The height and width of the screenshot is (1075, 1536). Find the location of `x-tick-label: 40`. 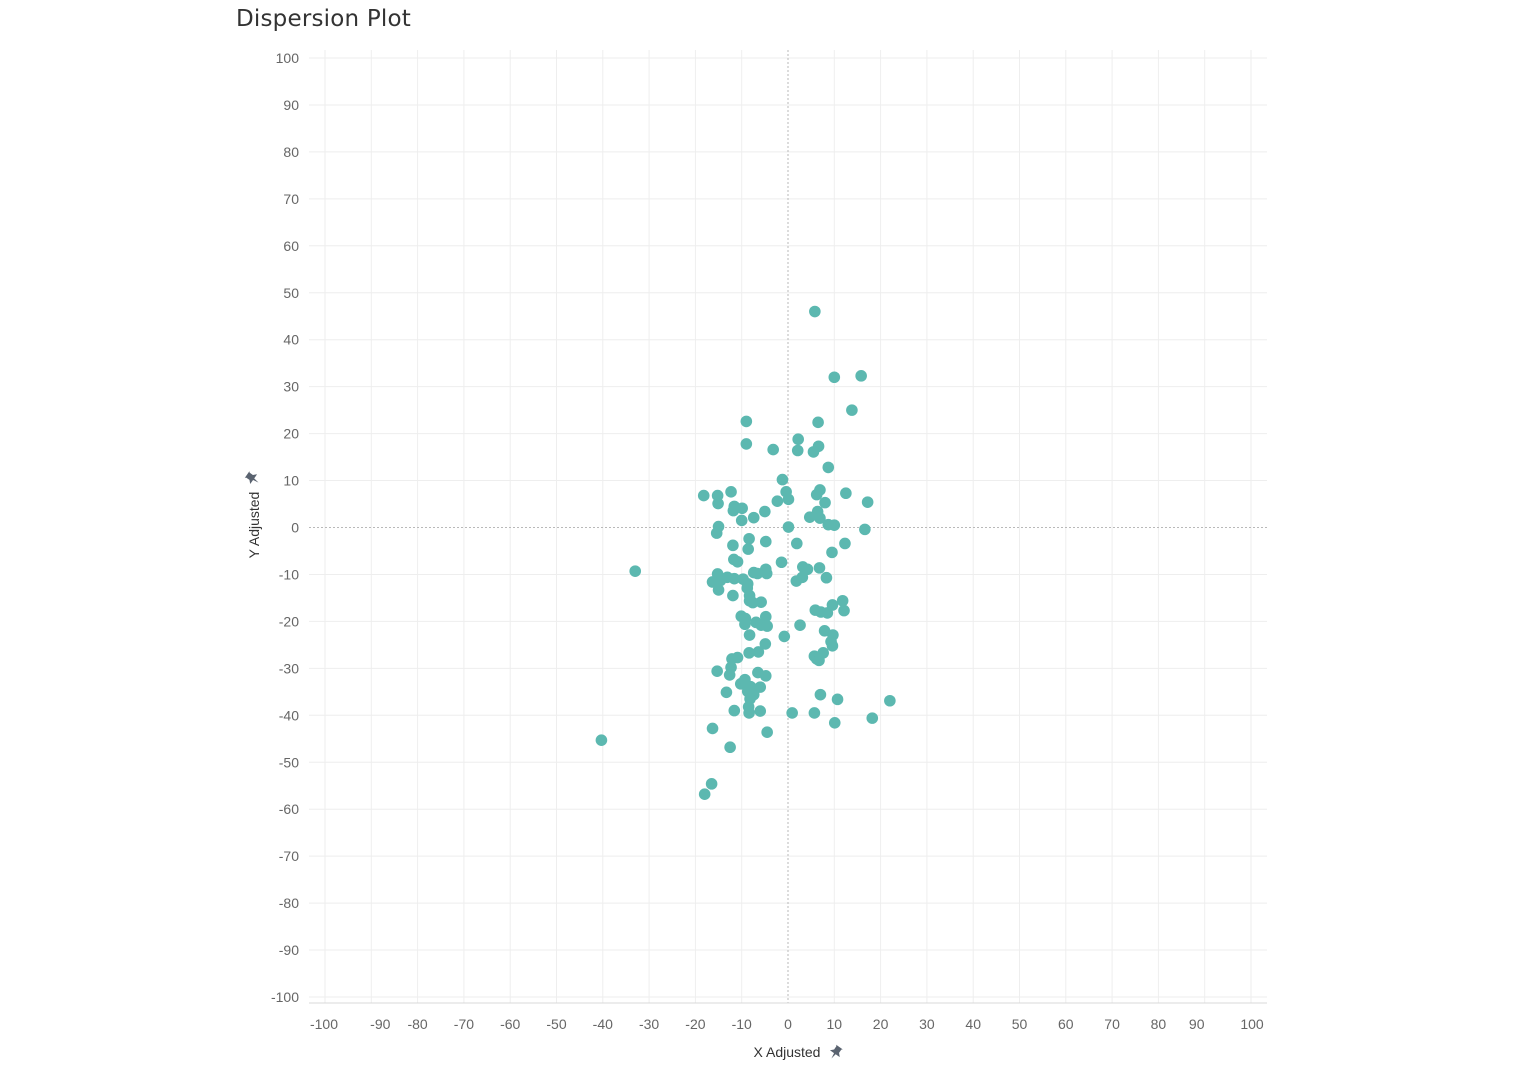

x-tick-label: 40 is located at coordinates (973, 1024).